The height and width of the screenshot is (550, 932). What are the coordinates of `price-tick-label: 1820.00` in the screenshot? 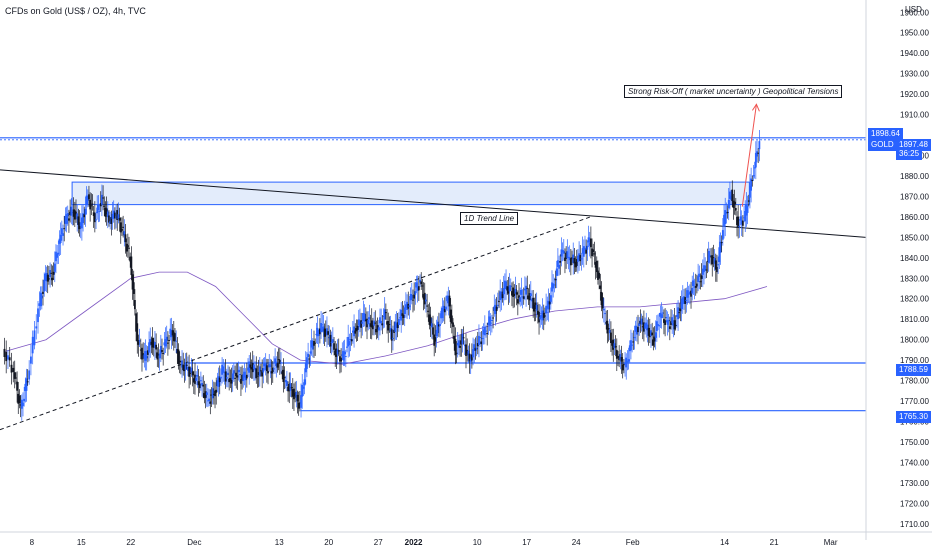 It's located at (914, 299).